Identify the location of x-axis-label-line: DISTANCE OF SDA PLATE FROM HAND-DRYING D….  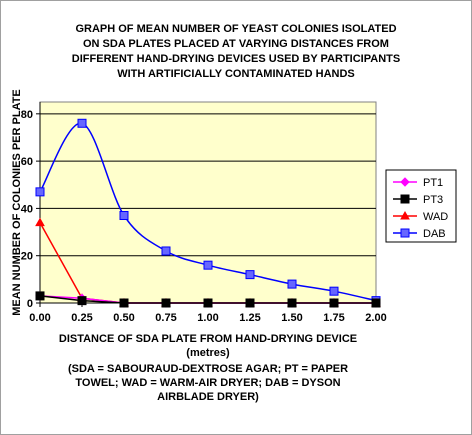
(208, 339).